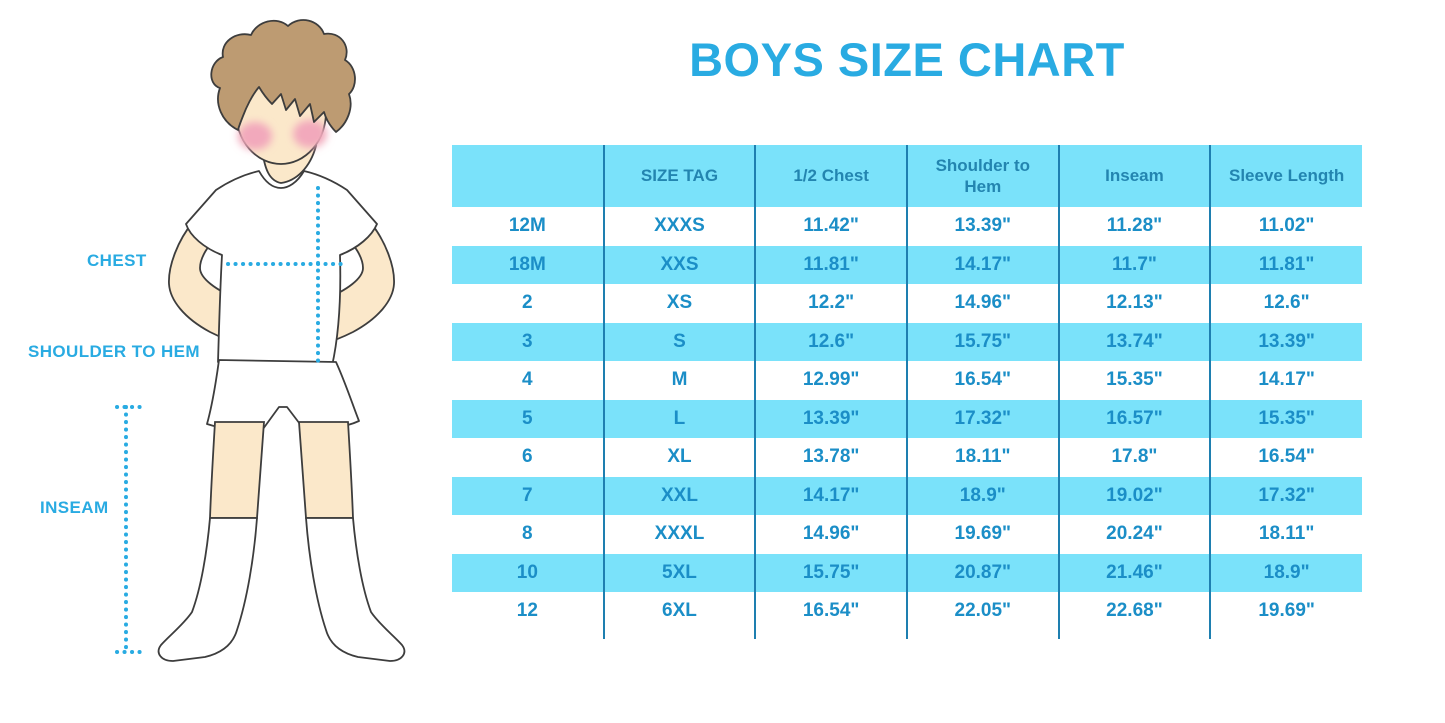 The image size is (1445, 723). I want to click on table-row: 12 6XL 16.54" 22.05" 22.68" 19.69", so click(907, 611).